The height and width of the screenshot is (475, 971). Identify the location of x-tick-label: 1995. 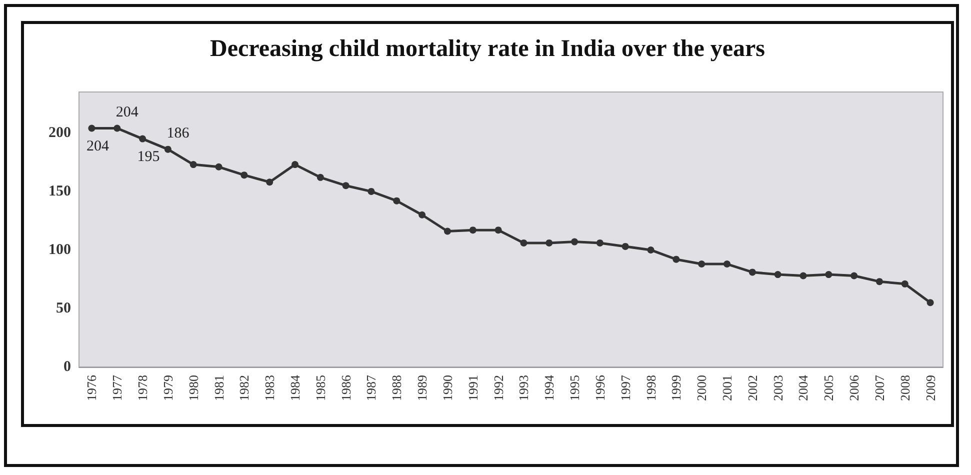
(574, 388).